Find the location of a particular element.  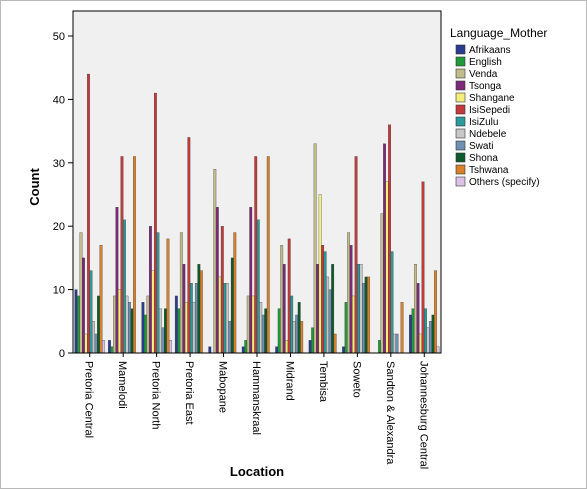

x-tick-label: Hammanskraal is located at coordinates (256, 398).